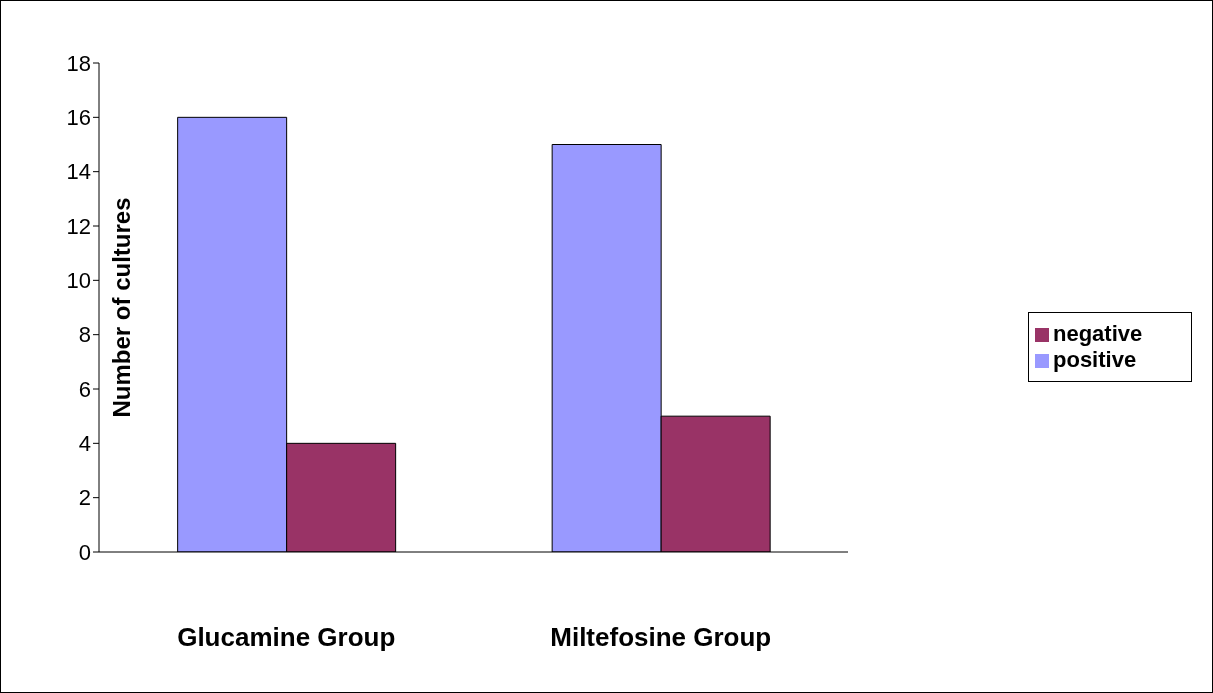 The width and height of the screenshot is (1213, 693). What do you see at coordinates (84, 389) in the screenshot?
I see `y-tick-label: 6` at bounding box center [84, 389].